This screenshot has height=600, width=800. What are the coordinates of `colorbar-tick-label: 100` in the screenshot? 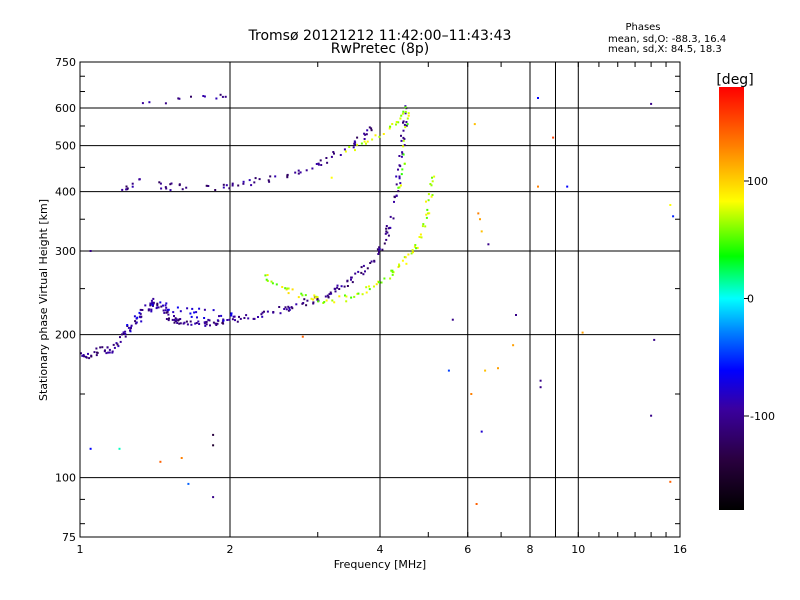 It's located at (757, 181).